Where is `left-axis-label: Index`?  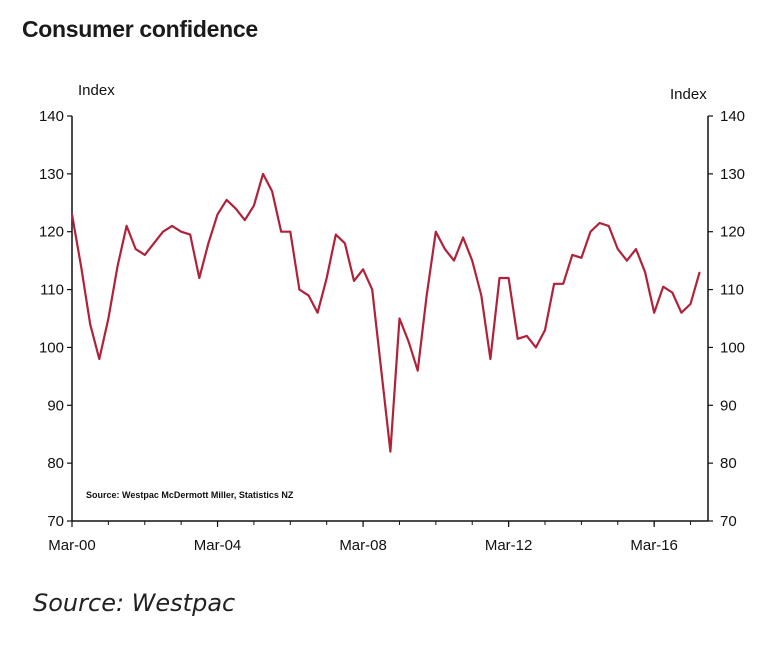
left-axis-label: Index is located at coordinates (96, 90).